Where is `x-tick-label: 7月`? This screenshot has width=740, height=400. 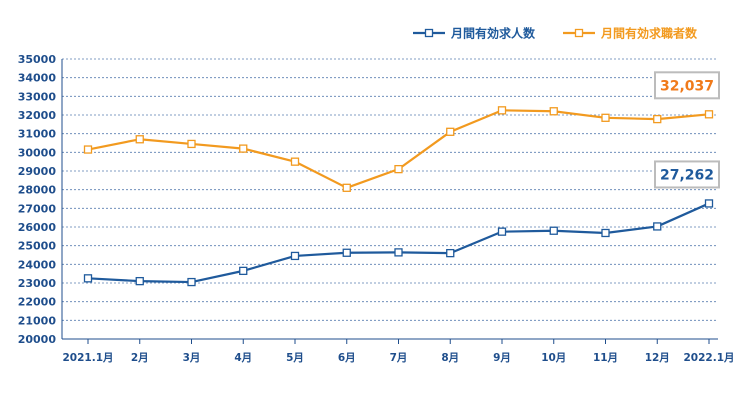
x-tick-label: 7月 is located at coordinates (399, 358).